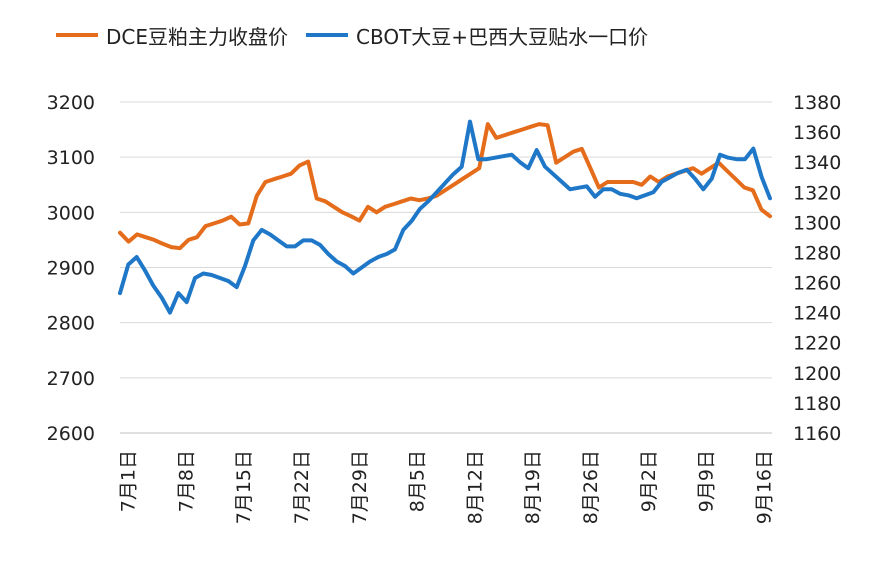 The width and height of the screenshot is (886, 567). What do you see at coordinates (817, 193) in the screenshot?
I see `y-tick-label-right: 1320` at bounding box center [817, 193].